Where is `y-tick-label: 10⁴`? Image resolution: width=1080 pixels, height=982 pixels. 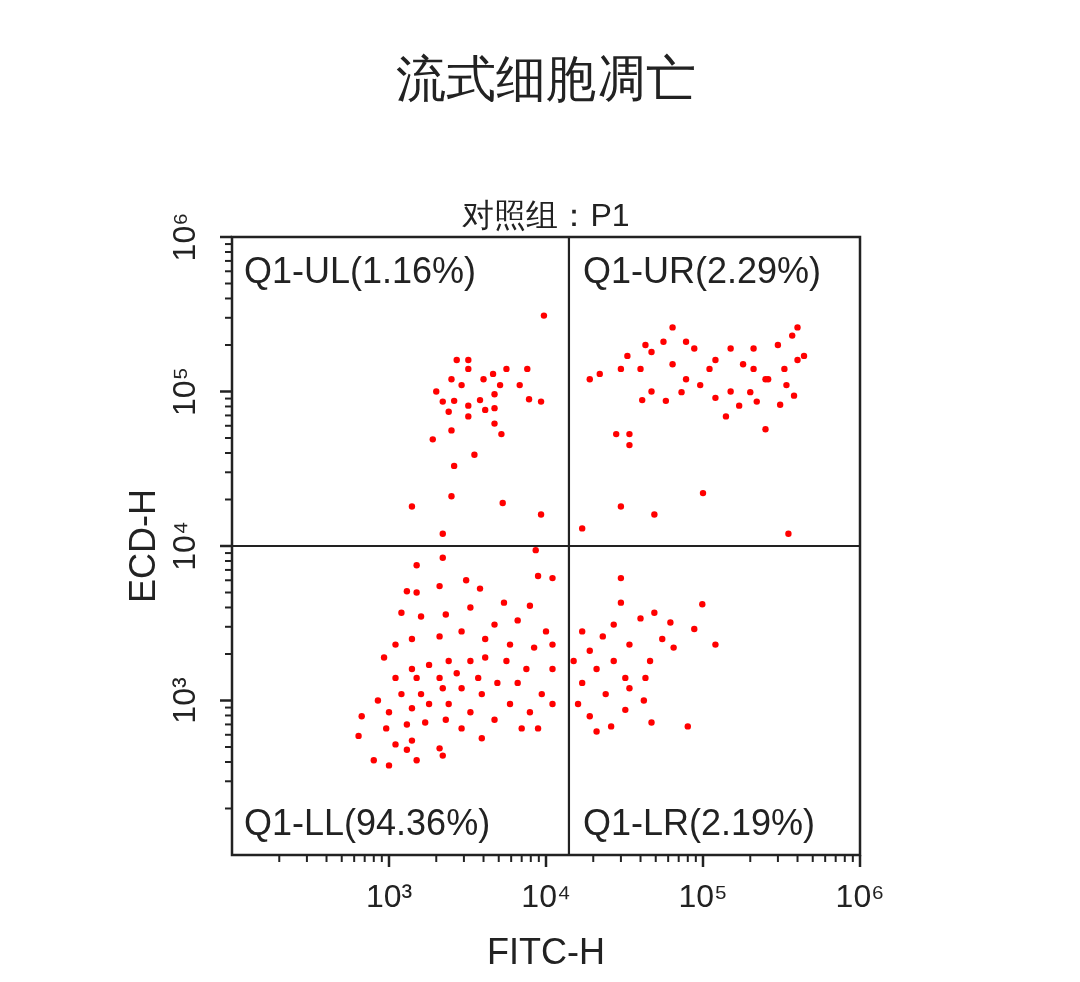 y-tick-label: 10⁴ is located at coordinates (184, 546).